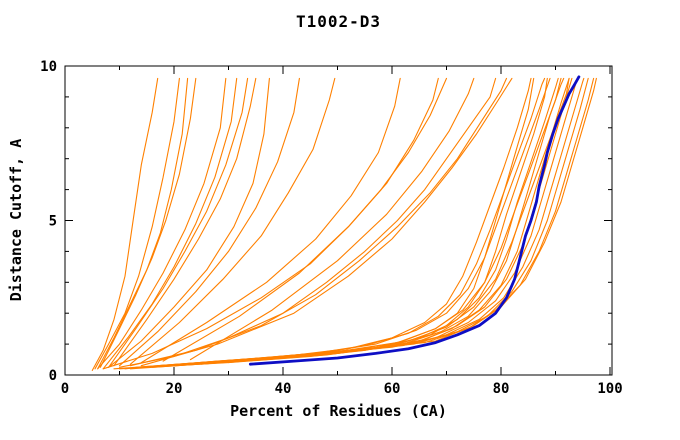 The height and width of the screenshot is (440, 680). What do you see at coordinates (609, 389) in the screenshot?
I see `x-tick-label: 100` at bounding box center [609, 389].